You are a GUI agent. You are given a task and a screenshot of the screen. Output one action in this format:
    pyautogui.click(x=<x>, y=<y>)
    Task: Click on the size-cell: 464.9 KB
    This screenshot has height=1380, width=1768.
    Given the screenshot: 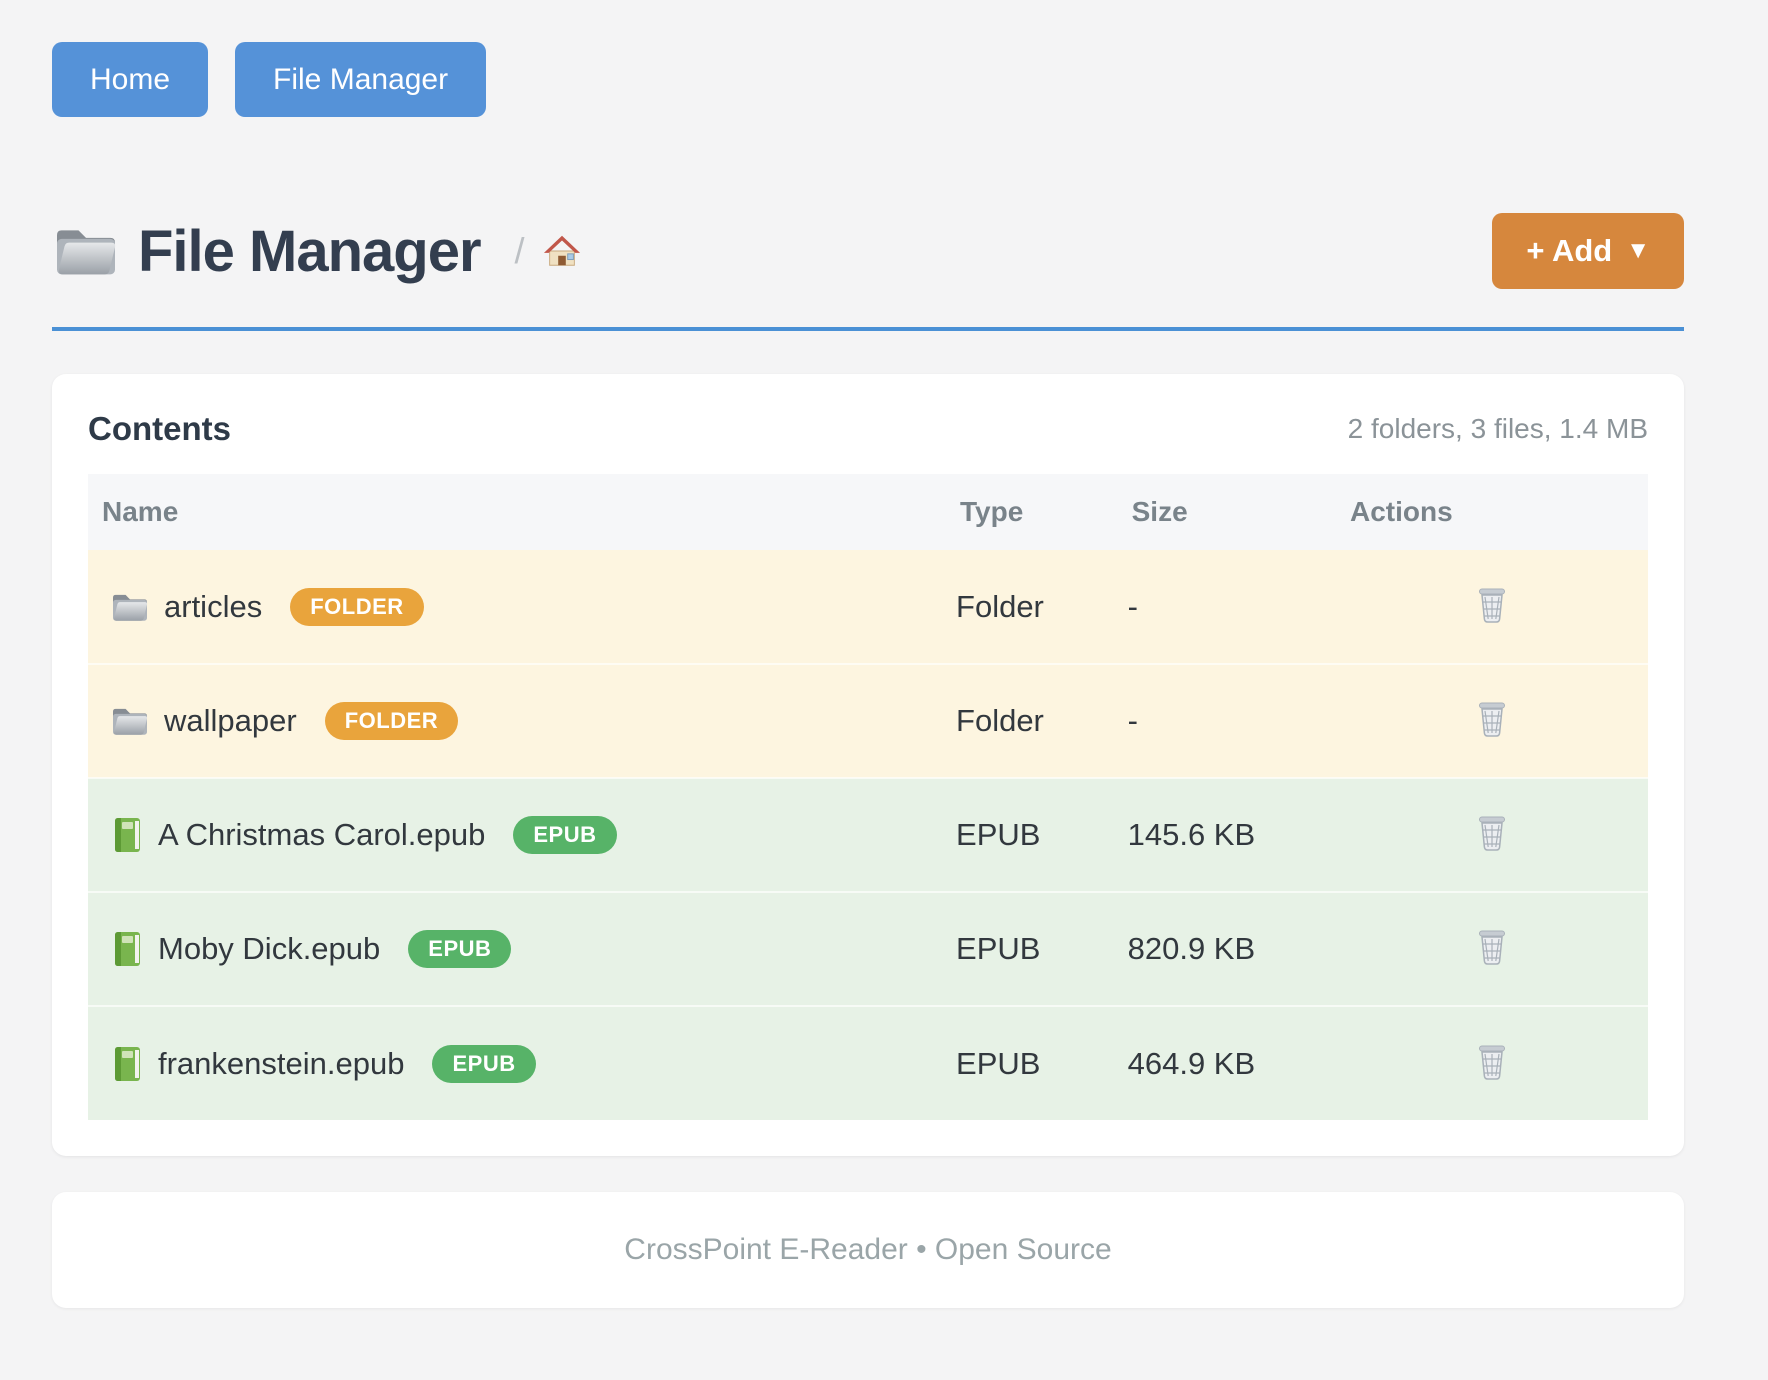 What is the action you would take?
    pyautogui.click(x=1226, y=1062)
    